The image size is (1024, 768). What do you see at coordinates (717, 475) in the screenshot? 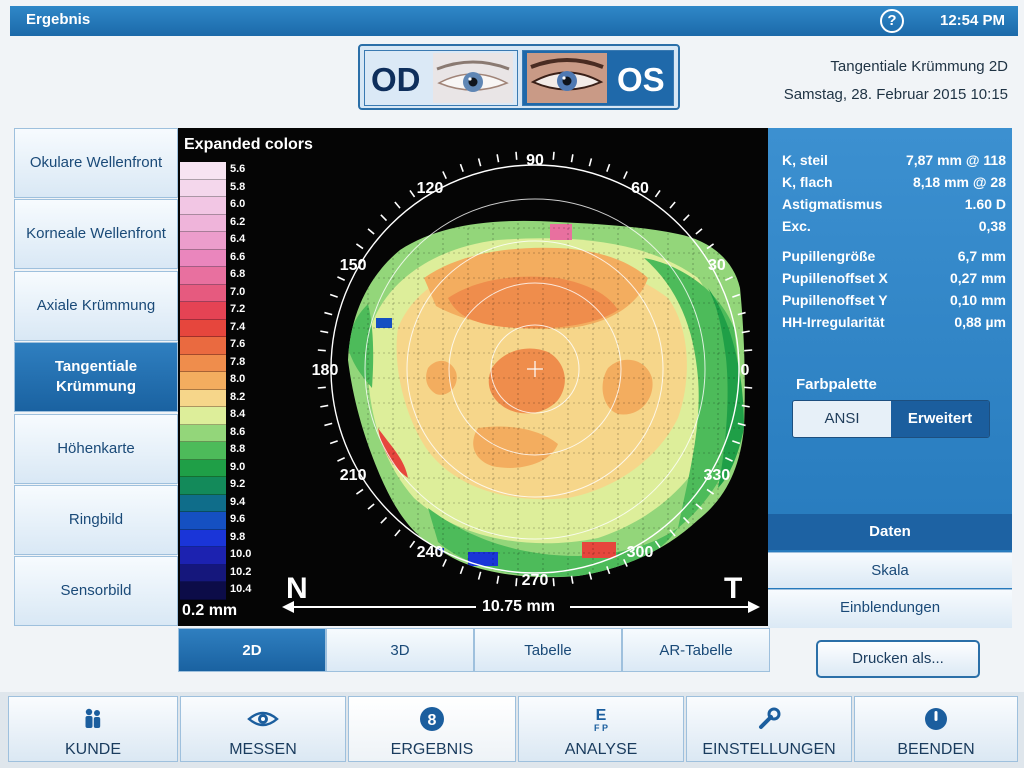
I see `angle-label: 330` at bounding box center [717, 475].